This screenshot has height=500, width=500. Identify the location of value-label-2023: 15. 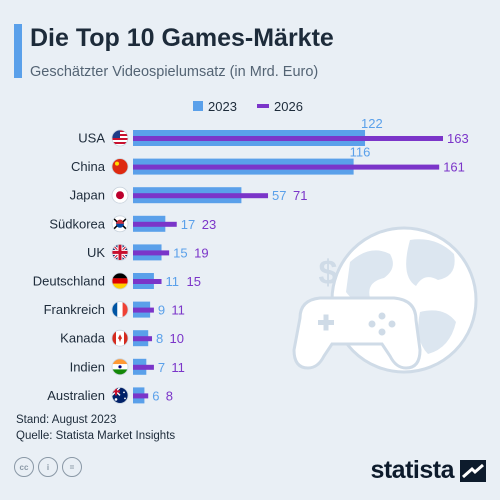
(180, 252).